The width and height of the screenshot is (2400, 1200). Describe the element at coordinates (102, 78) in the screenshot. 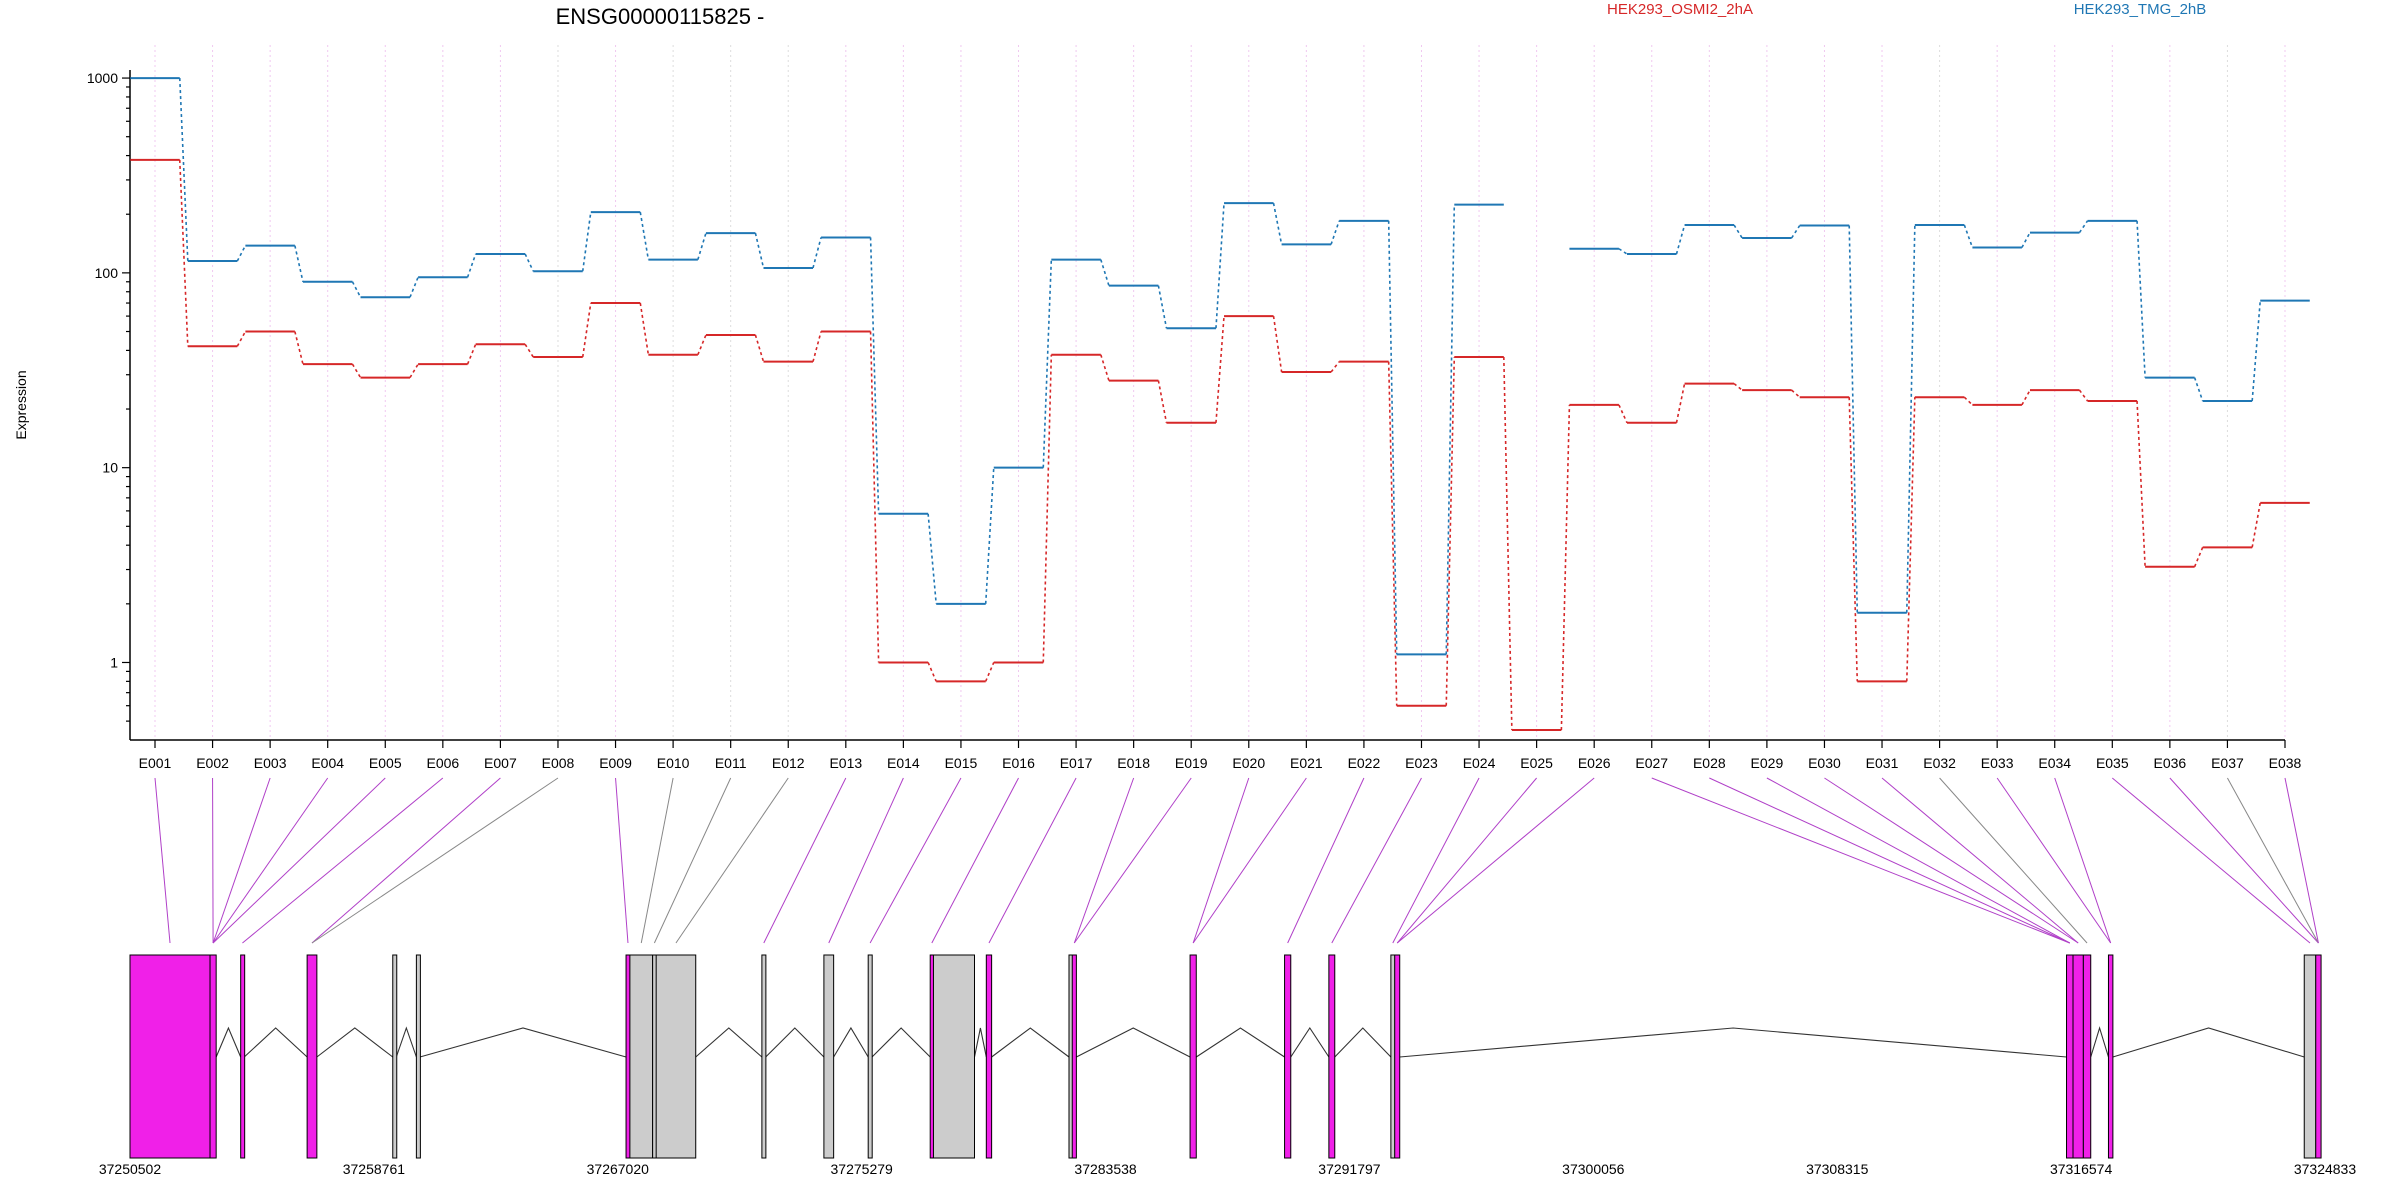

I see `y-tick-label: 1000` at that location.